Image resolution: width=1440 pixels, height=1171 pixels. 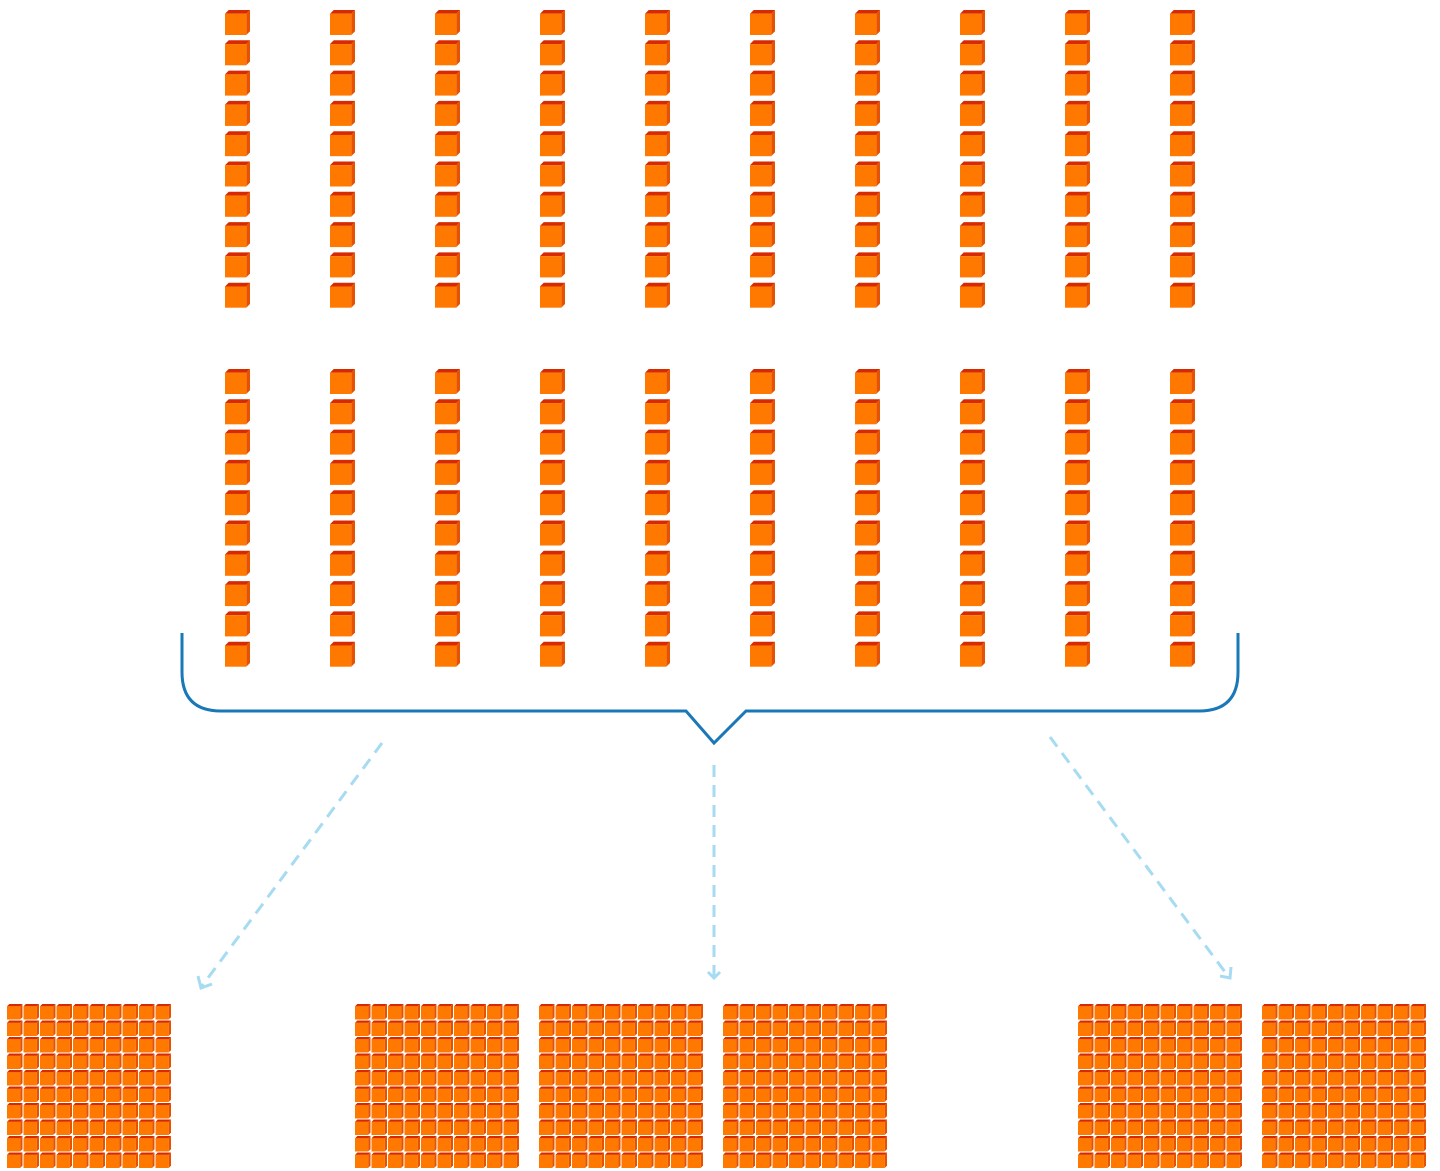 What do you see at coordinates (1077, 159) in the screenshot?
I see `rod` at bounding box center [1077, 159].